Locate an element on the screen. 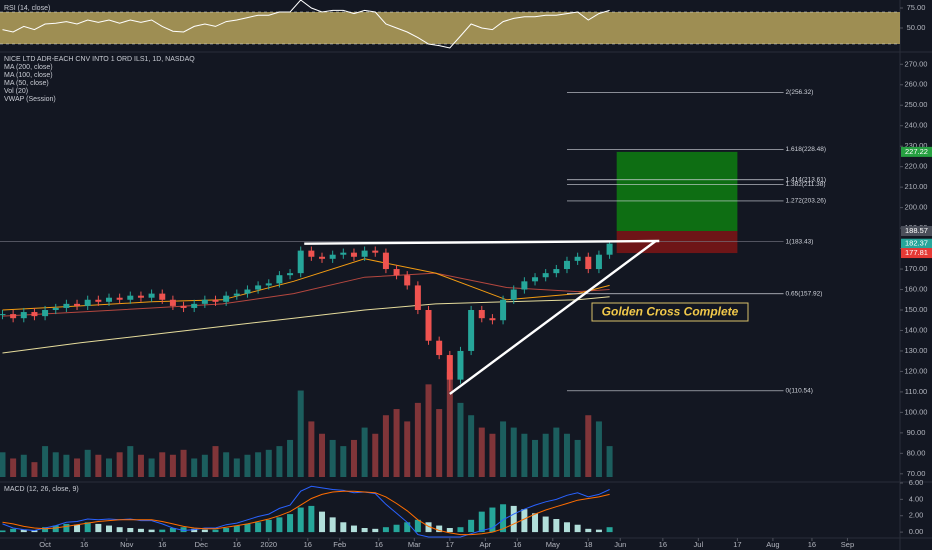 The image size is (932, 550). y-tick-label: 230.00 is located at coordinates (916, 145).